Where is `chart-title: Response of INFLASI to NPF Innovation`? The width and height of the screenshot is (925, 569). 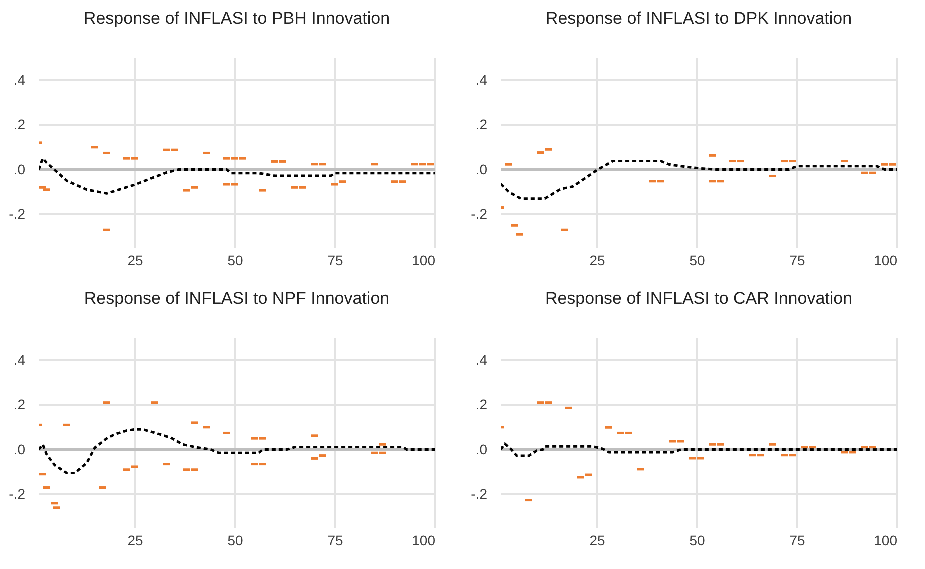
chart-title: Response of INFLASI to NPF Innovation is located at coordinates (237, 298).